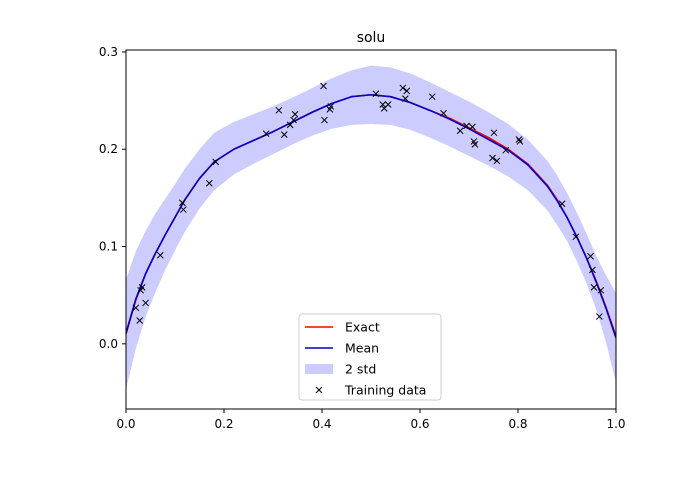  I want to click on y-tick-label: 0.2, so click(108, 149).